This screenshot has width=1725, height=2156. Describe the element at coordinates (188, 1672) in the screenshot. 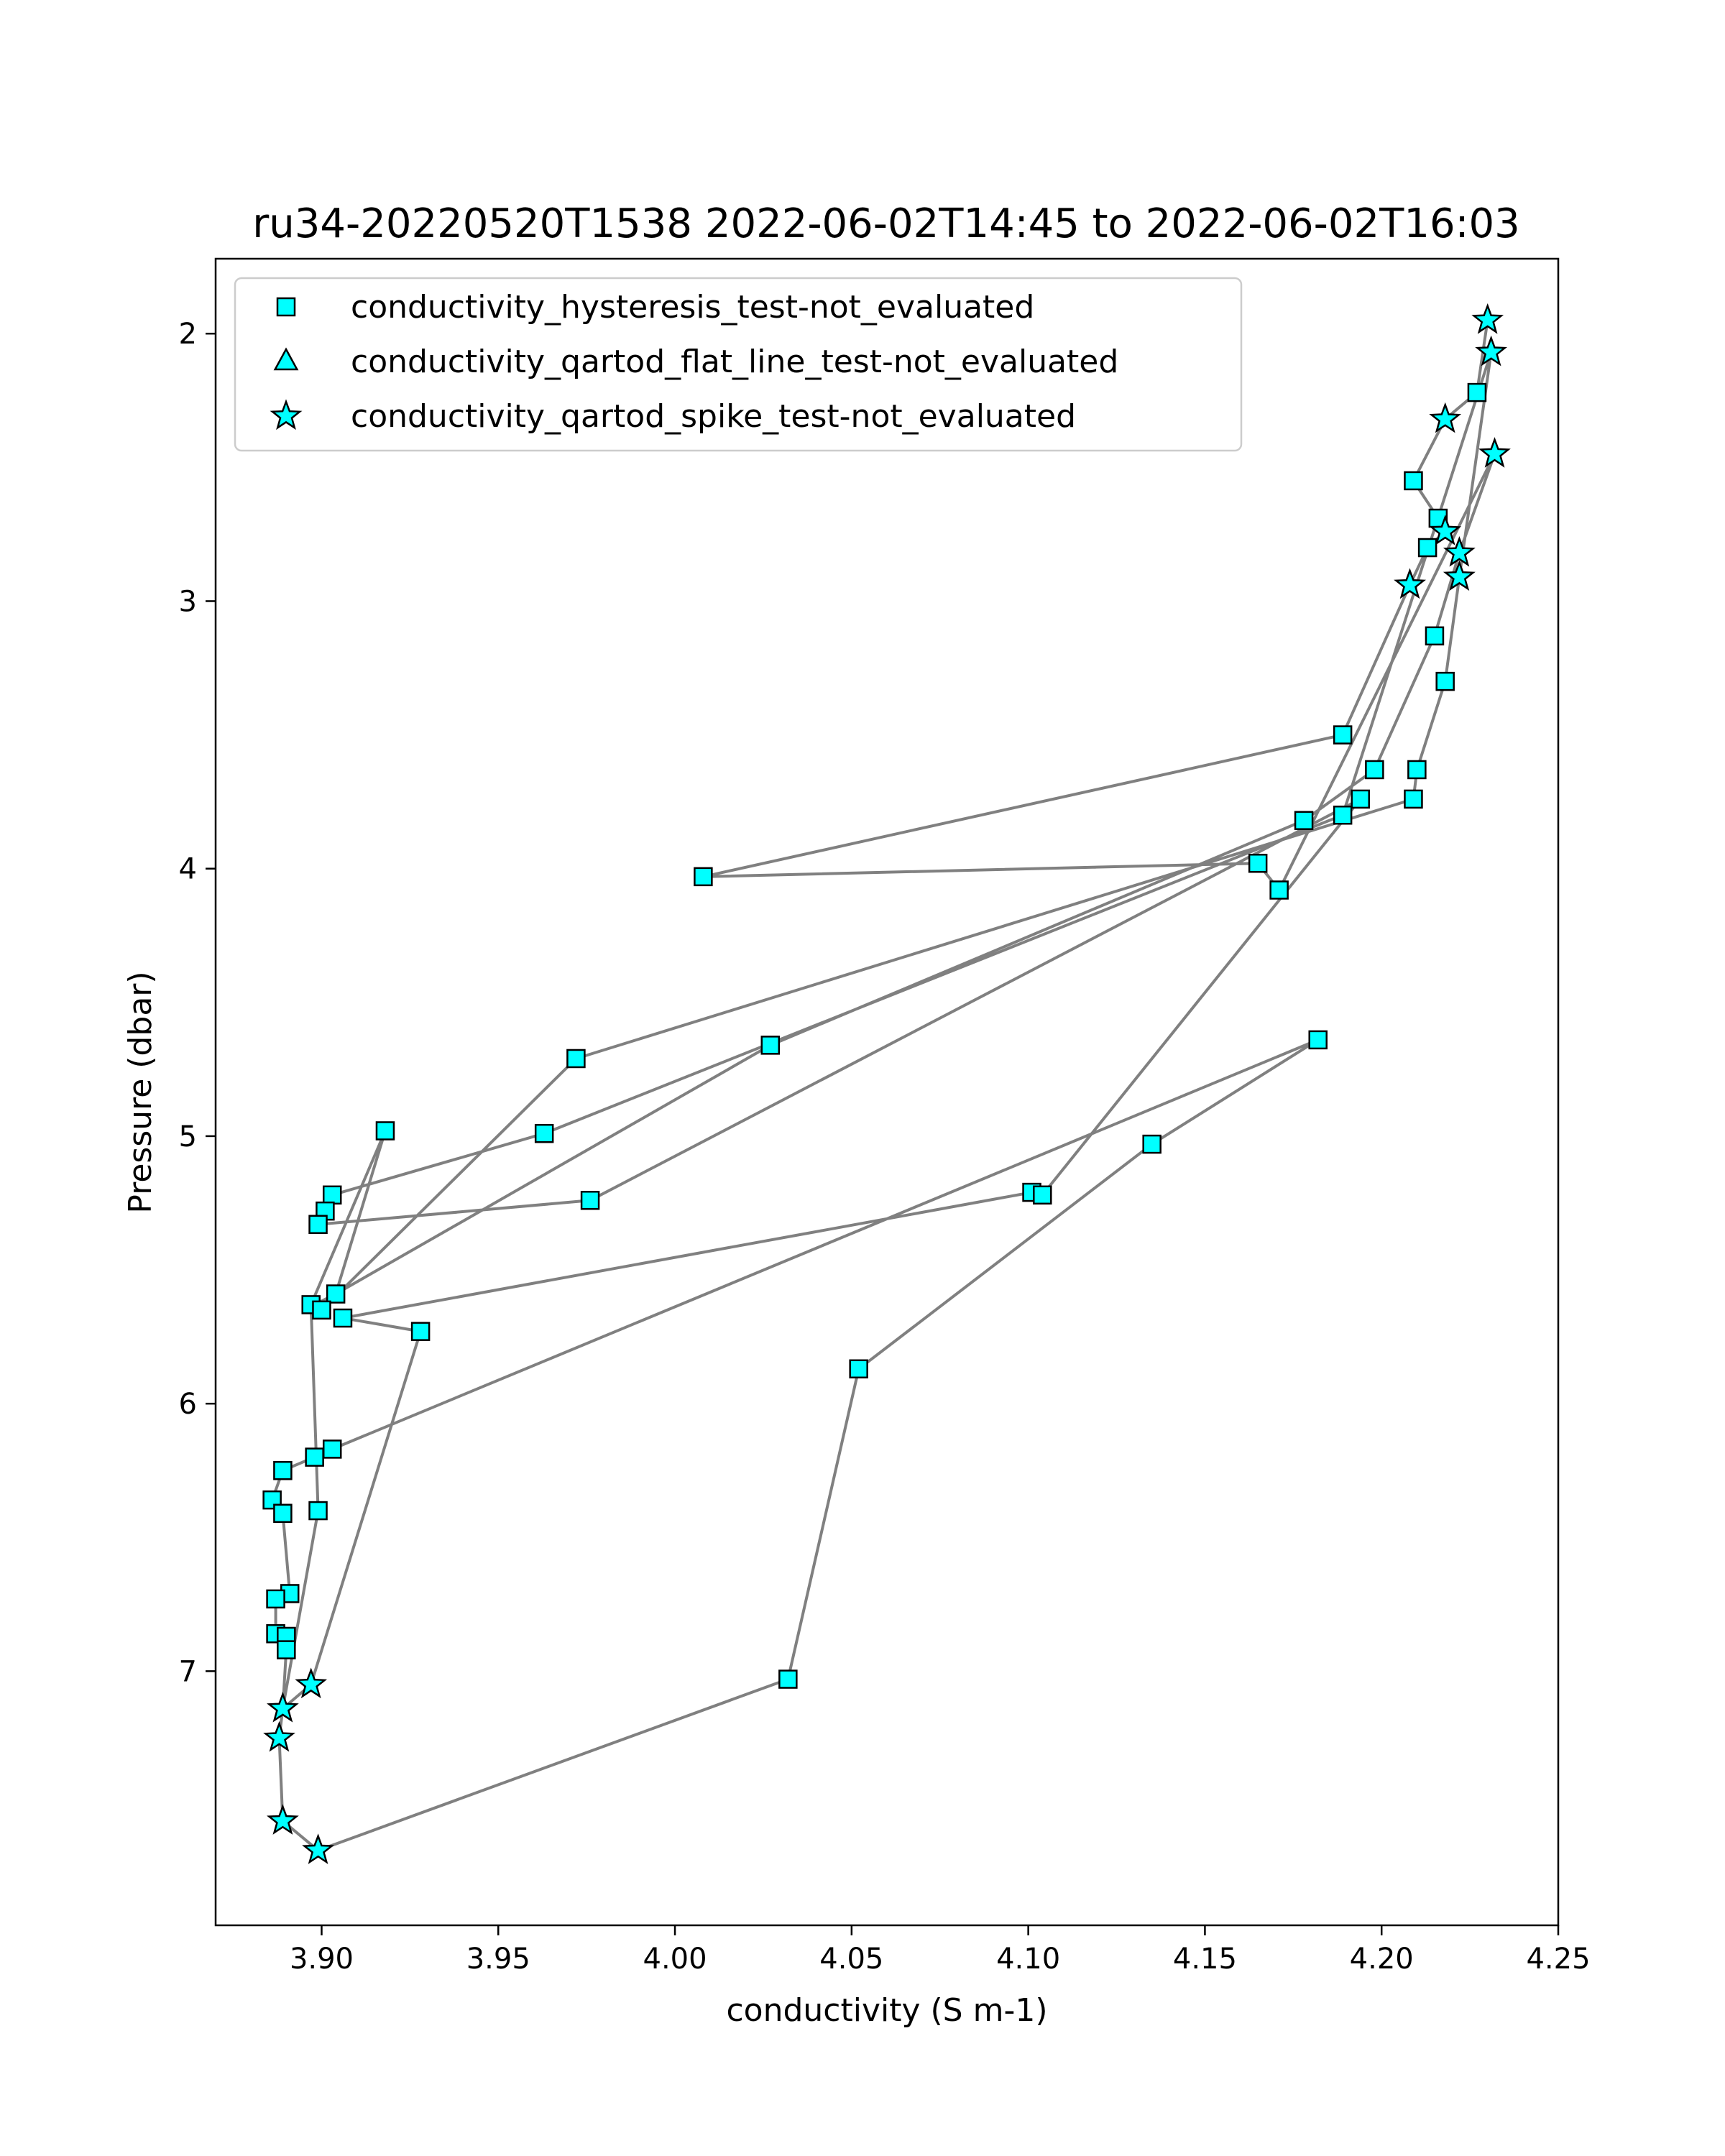

I see `y-tick-label: 7` at that location.